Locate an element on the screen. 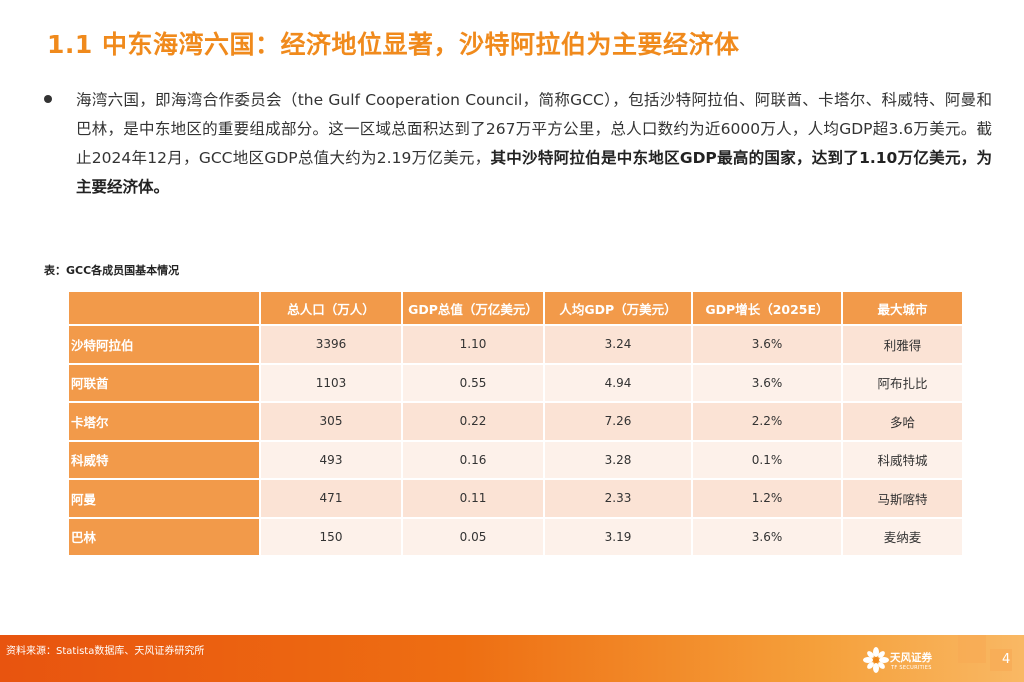 The height and width of the screenshot is (682, 1024). flower-logo-icon is located at coordinates (876, 660).